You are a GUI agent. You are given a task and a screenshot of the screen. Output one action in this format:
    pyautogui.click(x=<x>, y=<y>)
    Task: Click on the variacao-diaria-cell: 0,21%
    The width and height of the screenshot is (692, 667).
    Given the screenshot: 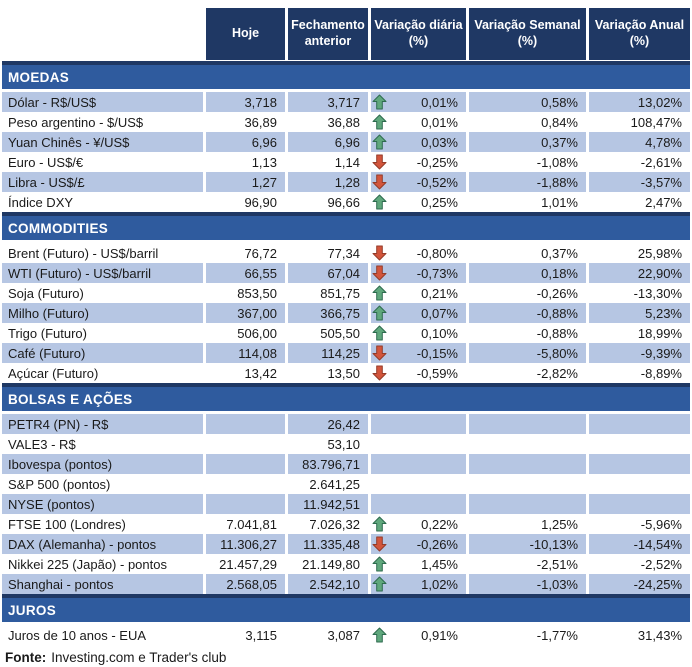 What is the action you would take?
    pyautogui.click(x=418, y=293)
    